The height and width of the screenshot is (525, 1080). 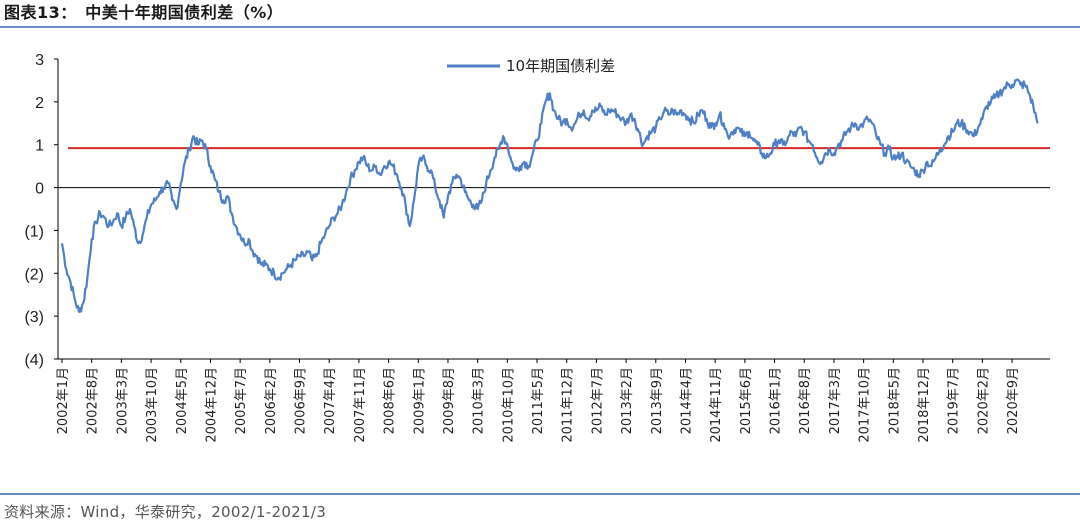 What do you see at coordinates (39, 189) in the screenshot?
I see `y-tick-label: 0` at bounding box center [39, 189].